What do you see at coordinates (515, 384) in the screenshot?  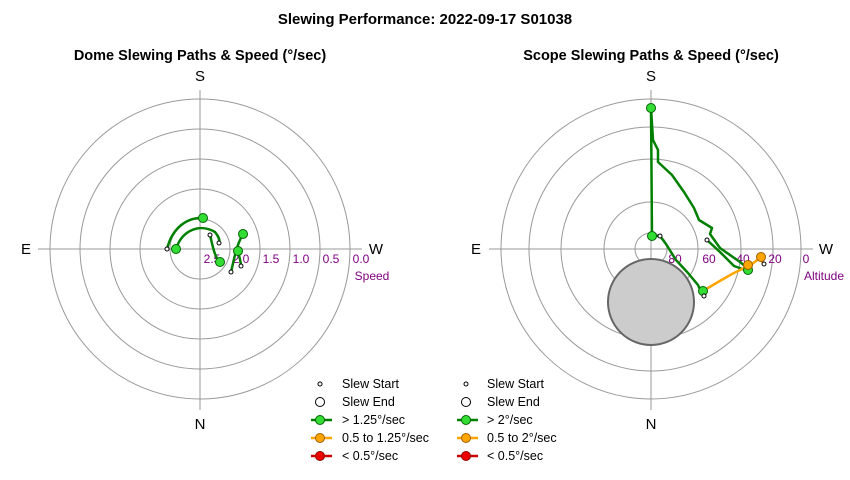 I see `scope-legend-start: Slew Start` at bounding box center [515, 384].